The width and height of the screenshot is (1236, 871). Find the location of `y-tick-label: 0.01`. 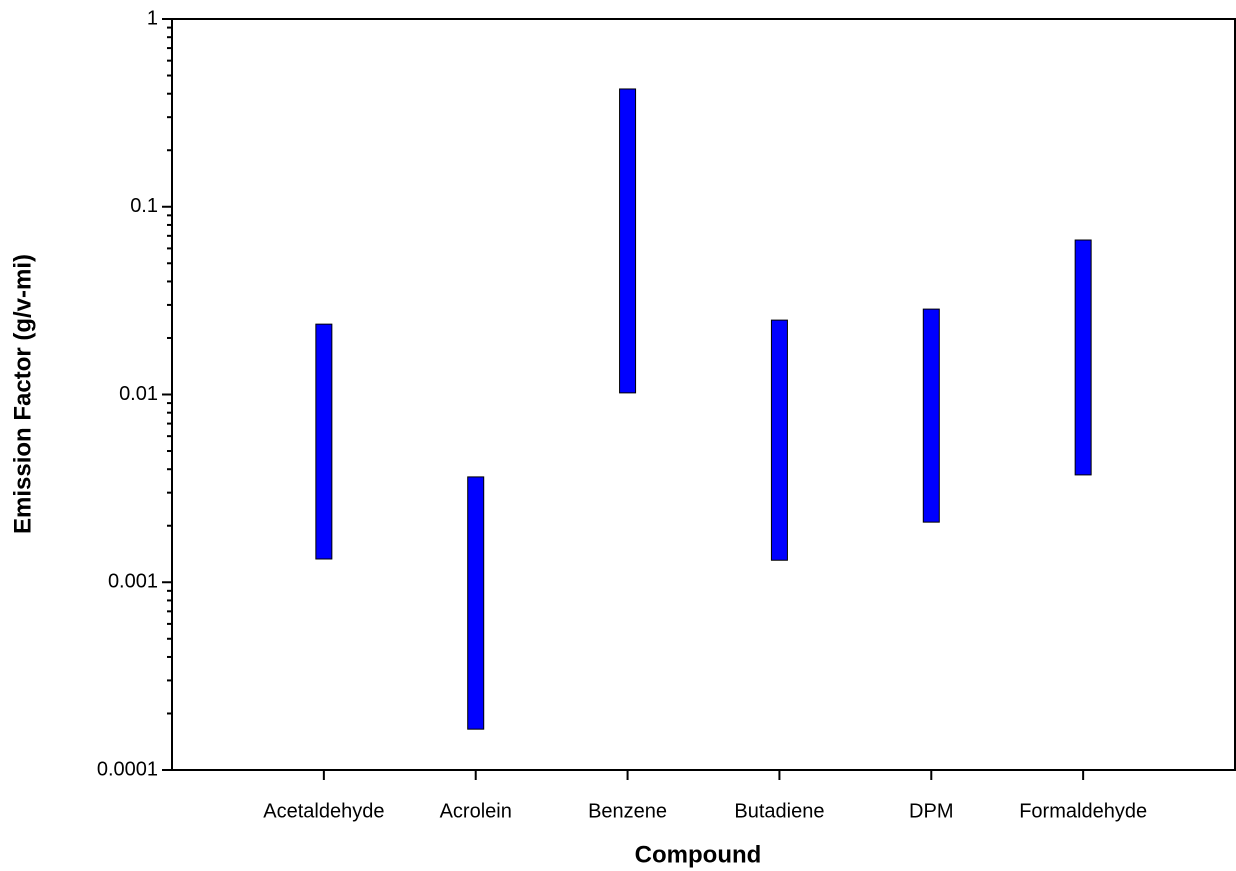

y-tick-label: 0.01 is located at coordinates (138, 394).